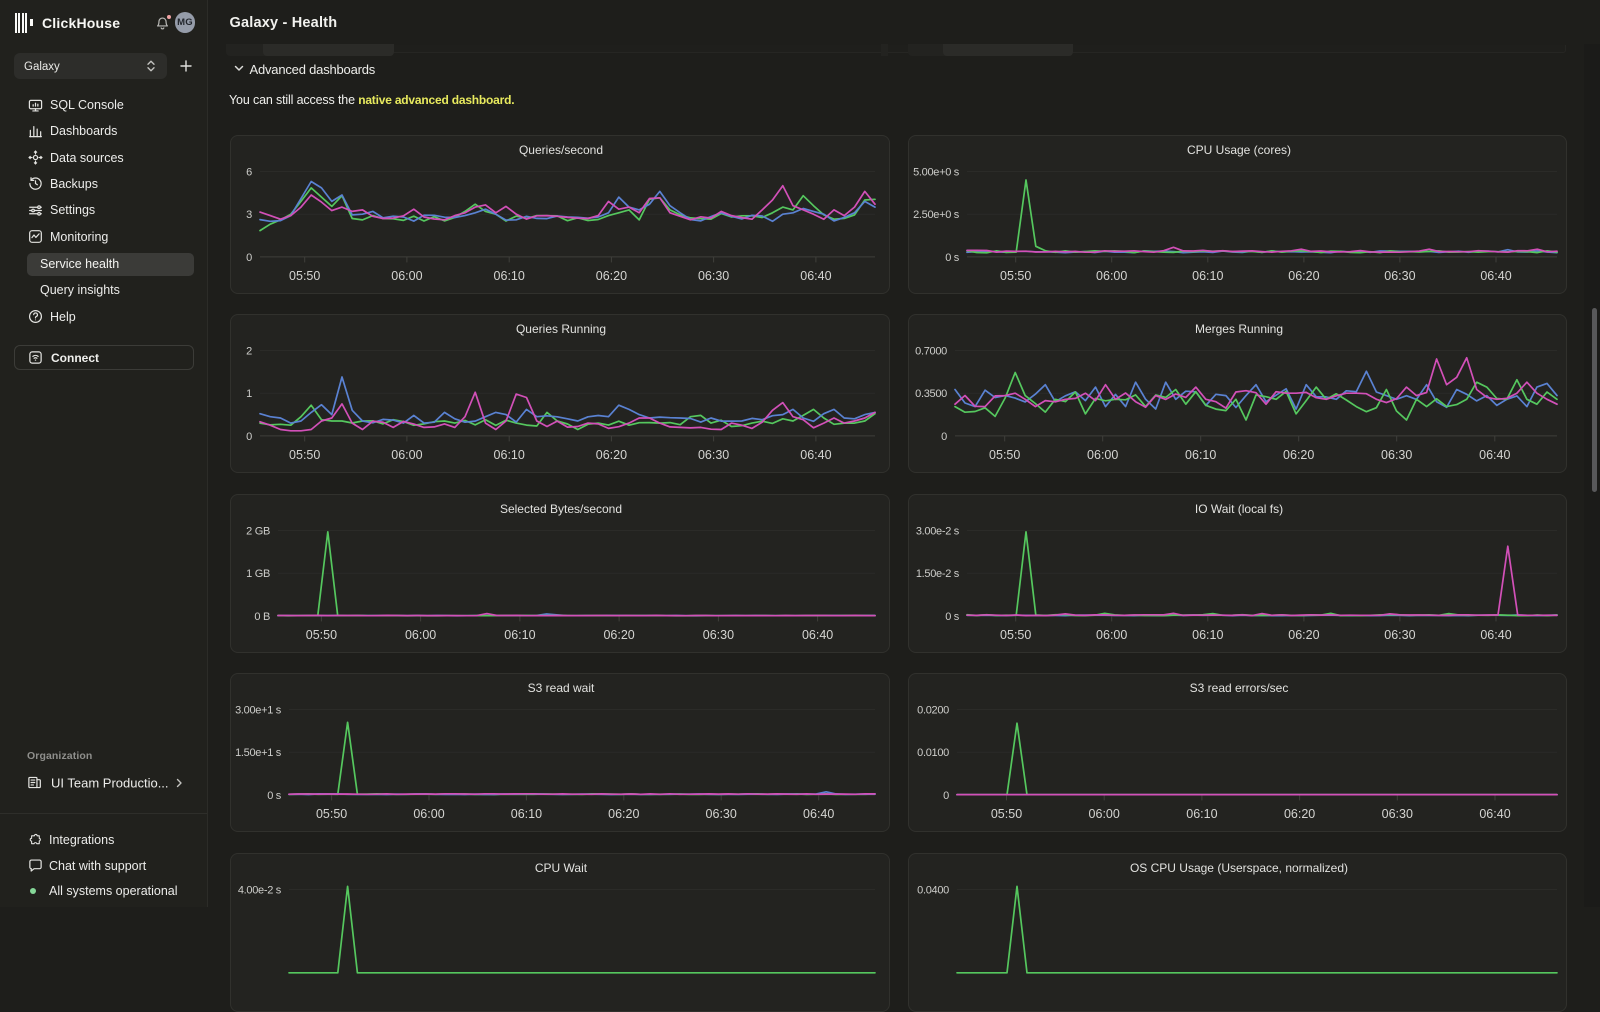 This screenshot has width=1600, height=1012. What do you see at coordinates (1239, 150) in the screenshot?
I see `svg-text: CPU Usage (cores)` at bounding box center [1239, 150].